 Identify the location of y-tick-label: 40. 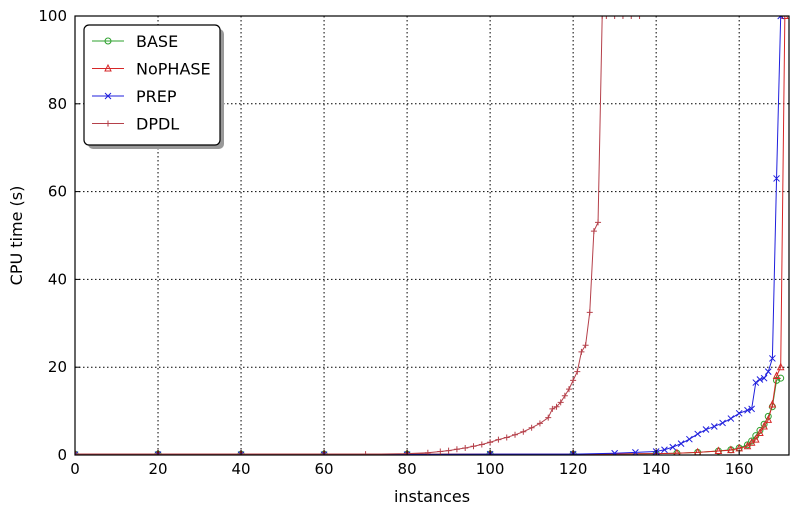
(57, 279).